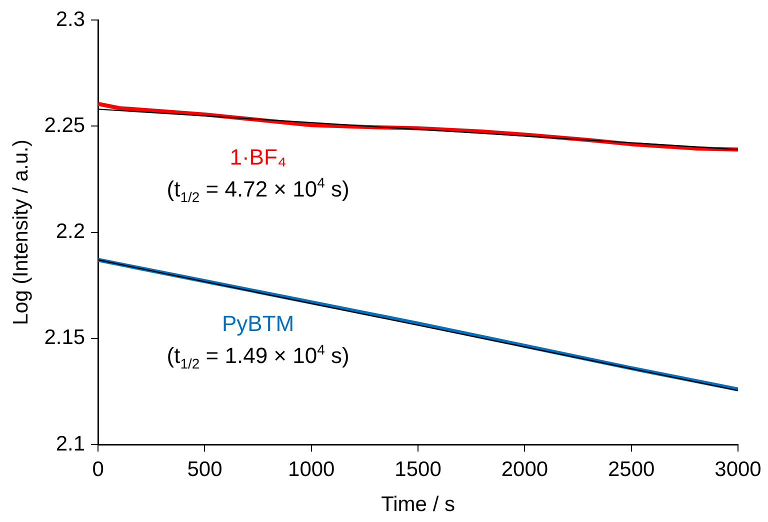 This screenshot has width=768, height=522. I want to click on x-tick-label: 2500, so click(631, 469).